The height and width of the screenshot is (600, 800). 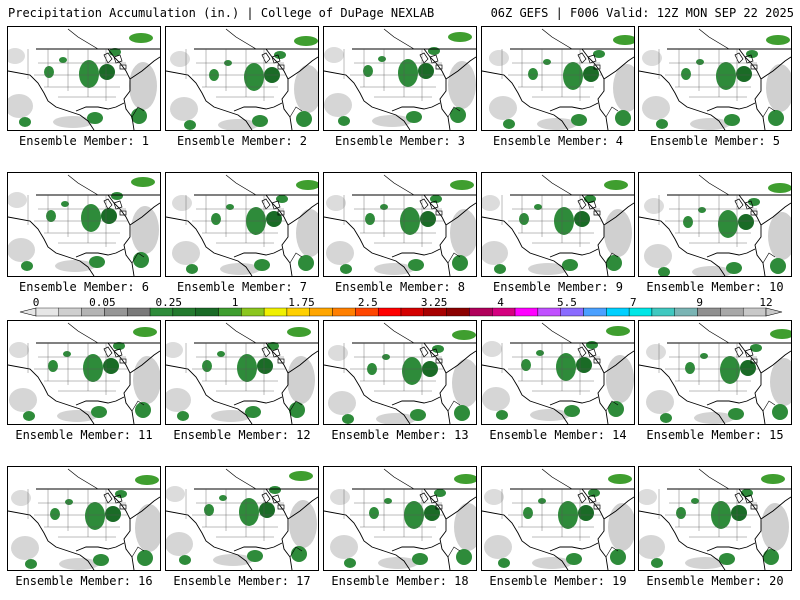 I want to click on ensemble-member-label: Ensemble Member: 13, so click(x=400, y=435).